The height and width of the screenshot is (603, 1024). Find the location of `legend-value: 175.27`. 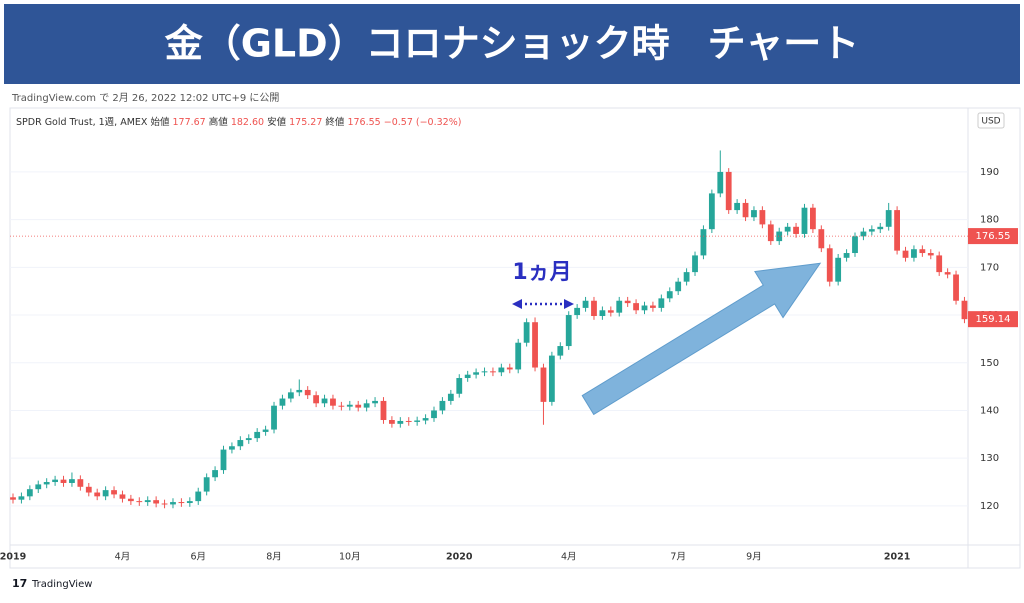

legend-value: 175.27 is located at coordinates (305, 122).